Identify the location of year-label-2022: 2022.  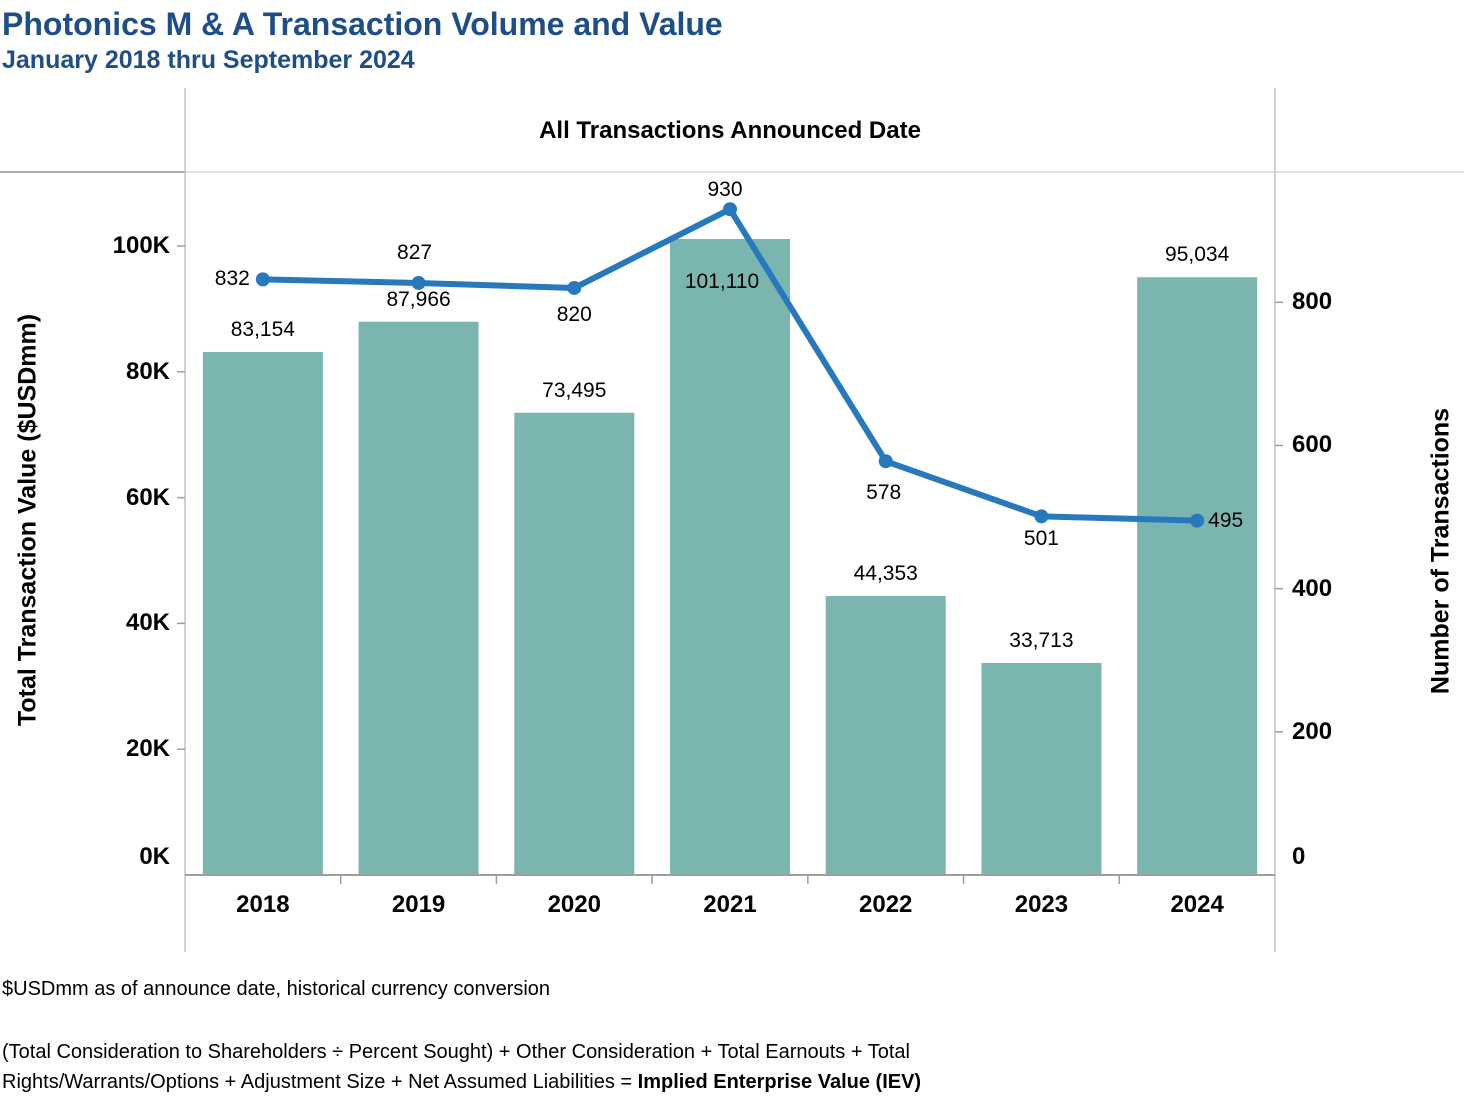
(886, 904).